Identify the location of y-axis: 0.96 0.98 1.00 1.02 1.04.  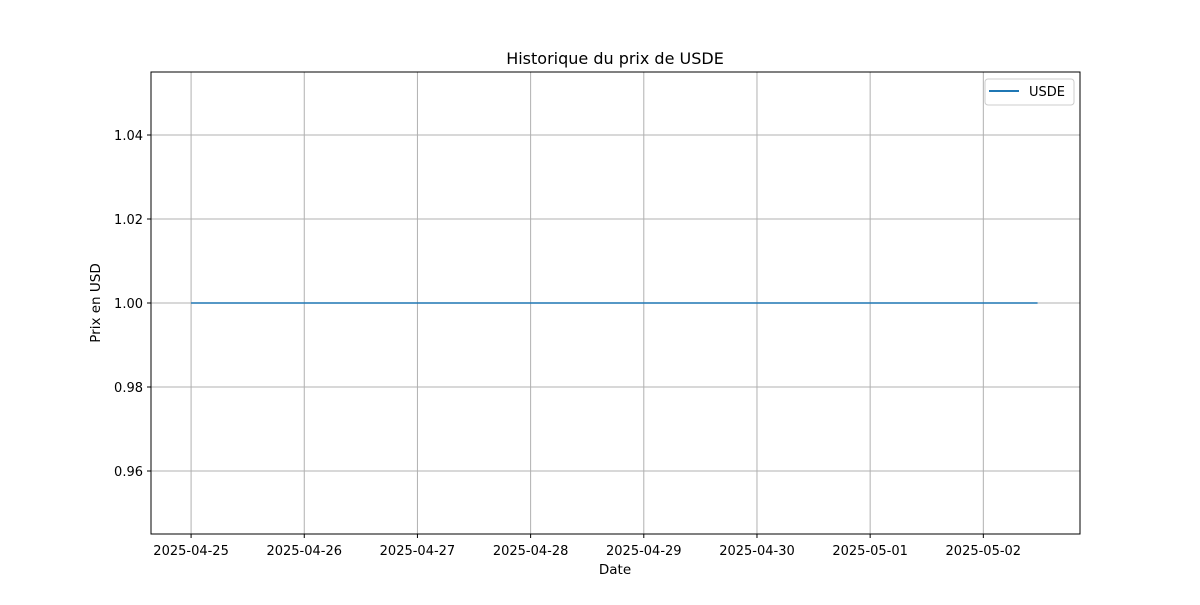
(132, 304).